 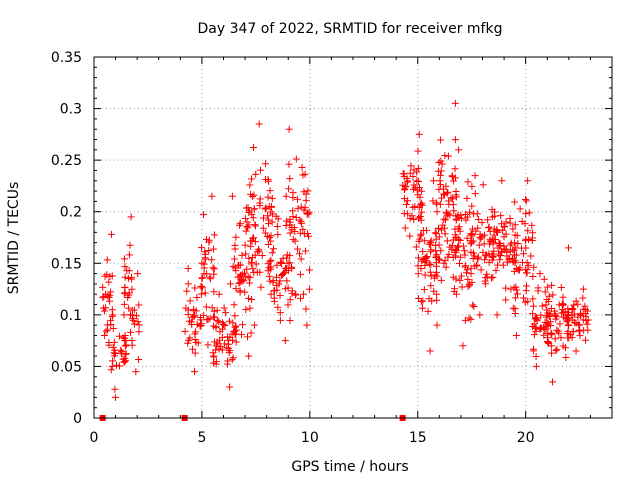 What do you see at coordinates (14, 238) in the screenshot?
I see `y-axis-label: SRMTID / TECUs` at bounding box center [14, 238].